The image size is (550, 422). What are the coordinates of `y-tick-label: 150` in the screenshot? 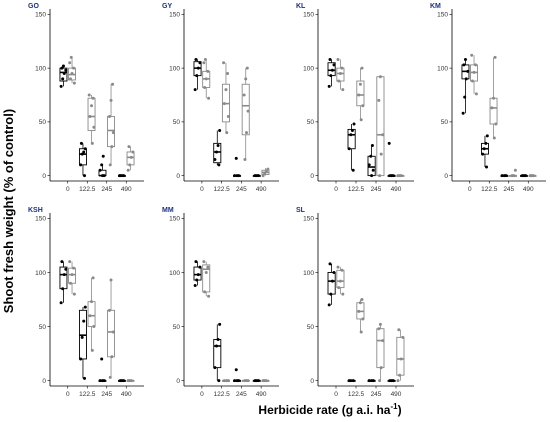 It's located at (174, 15).